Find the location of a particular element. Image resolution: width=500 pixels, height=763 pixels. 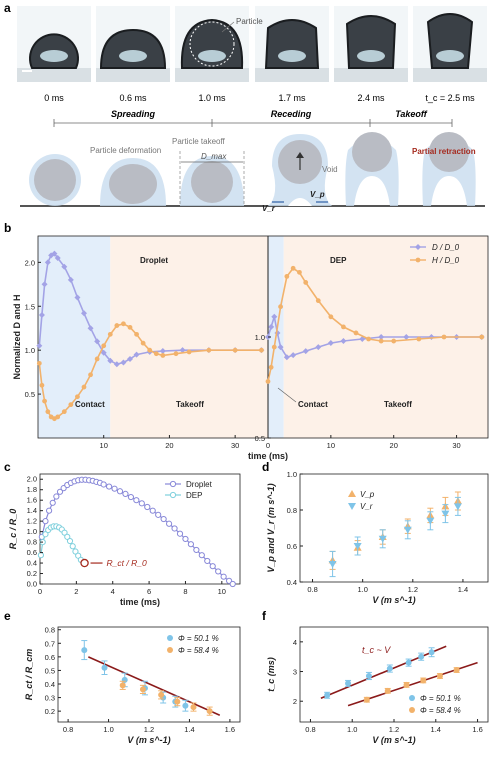

b-ann-takeoff-left: Takeoff is located at coordinates (190, 404).